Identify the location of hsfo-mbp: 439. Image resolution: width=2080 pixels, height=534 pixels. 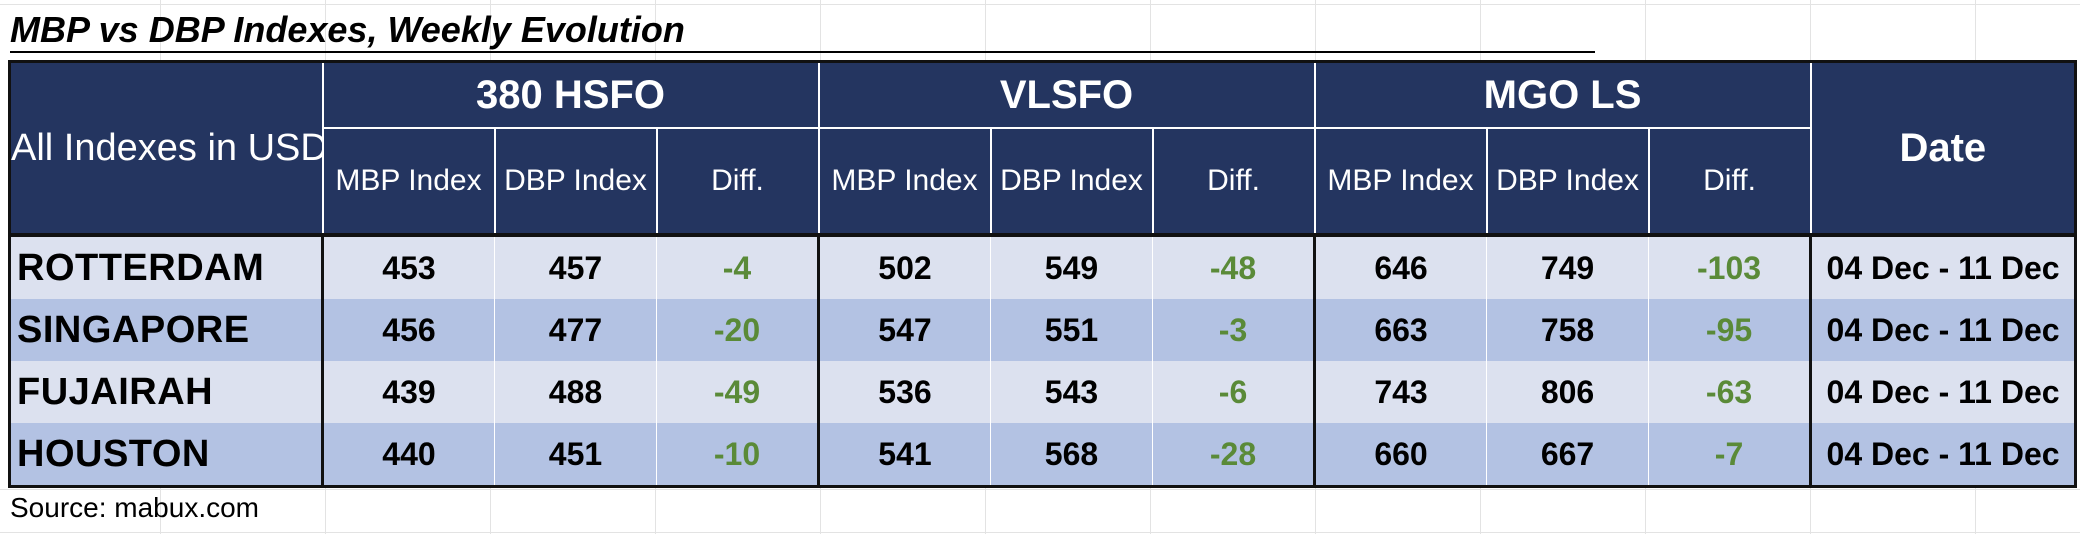
(408, 392).